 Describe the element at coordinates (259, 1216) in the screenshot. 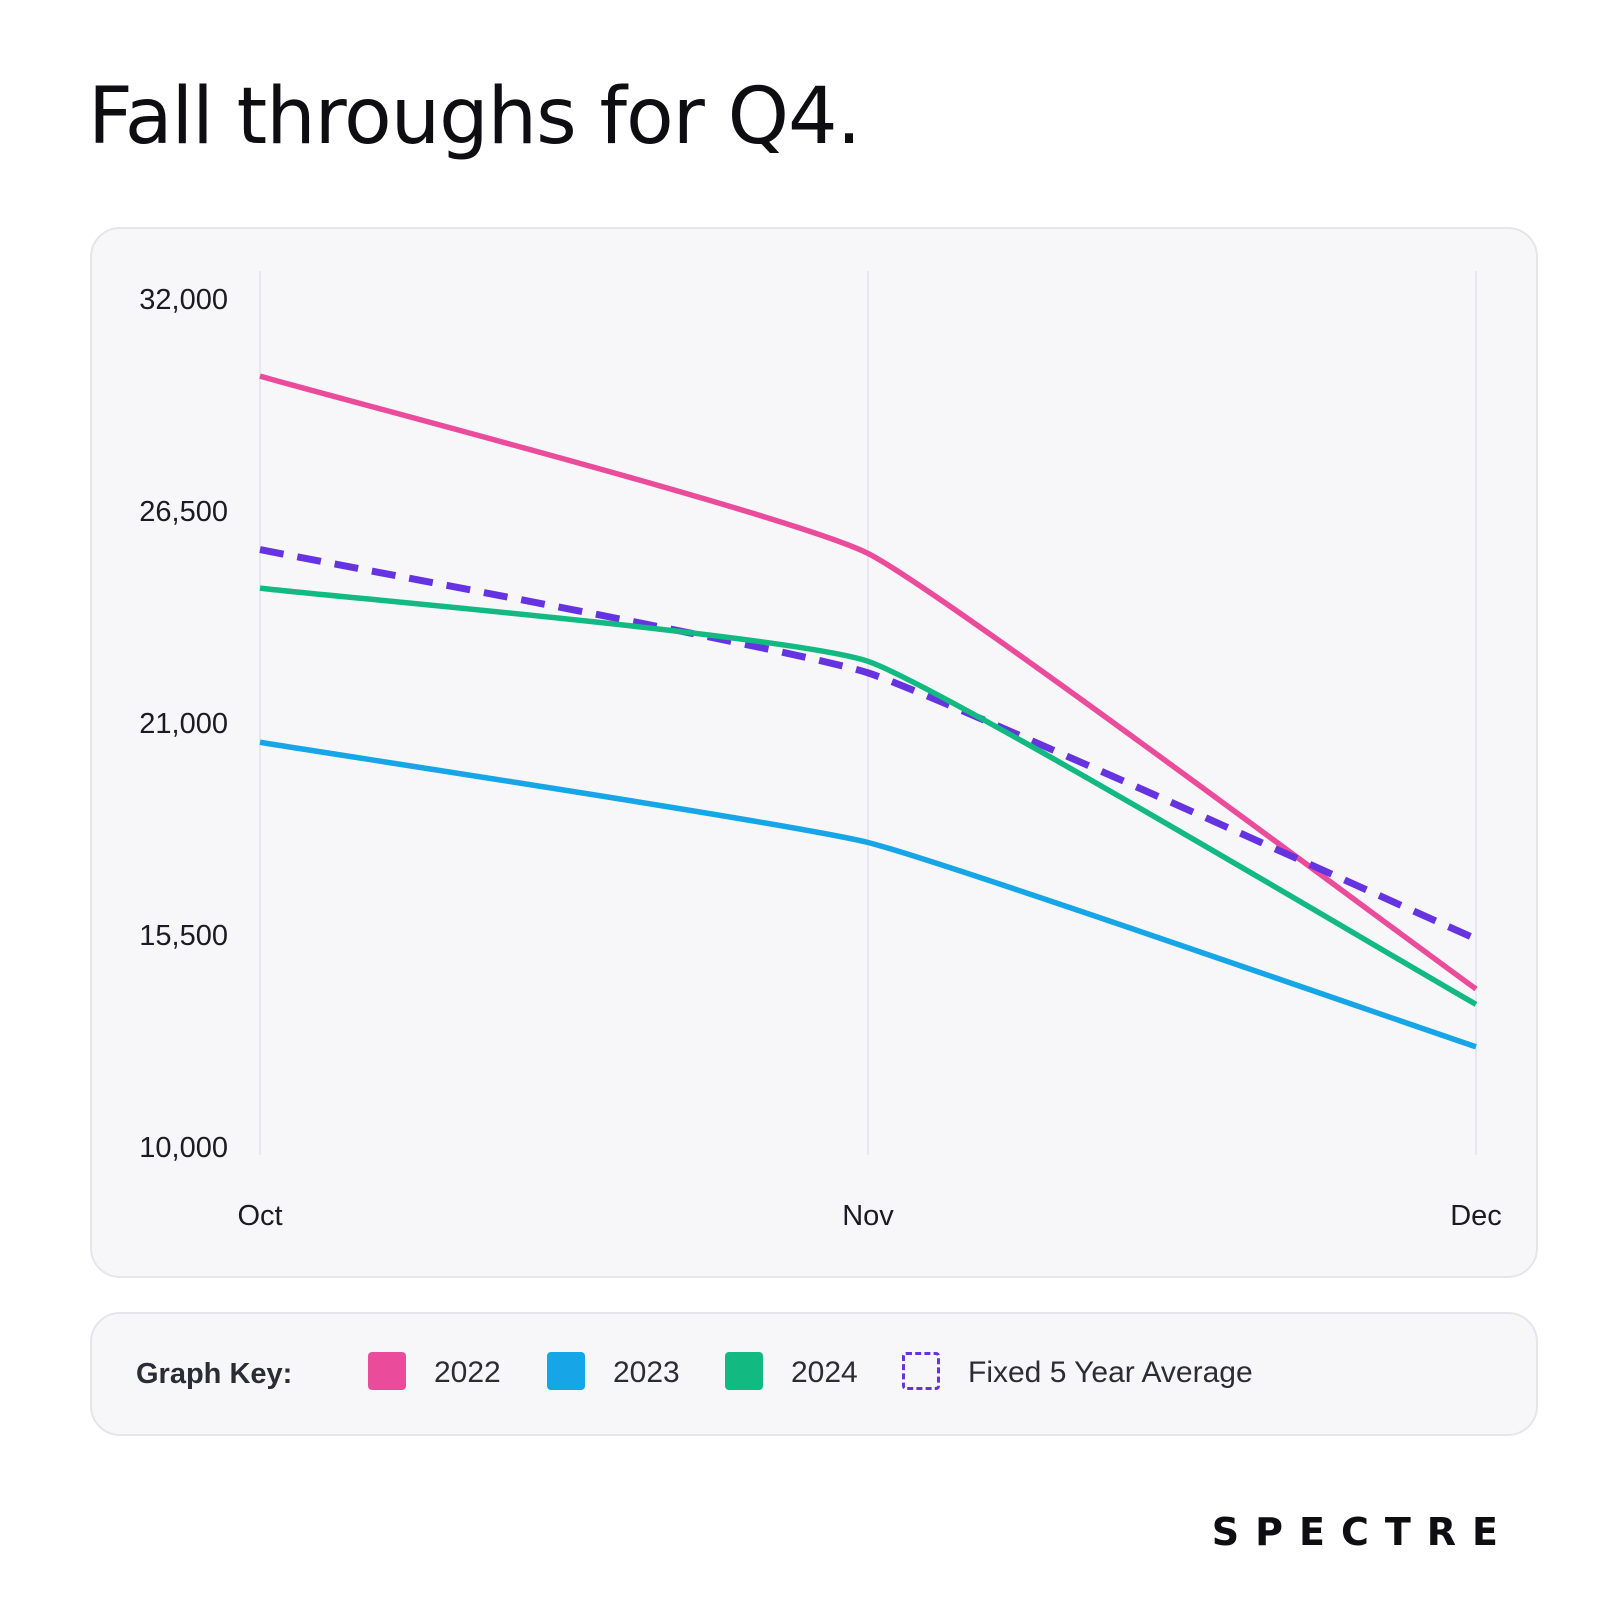

I see `x-tick-label: Oct` at that location.